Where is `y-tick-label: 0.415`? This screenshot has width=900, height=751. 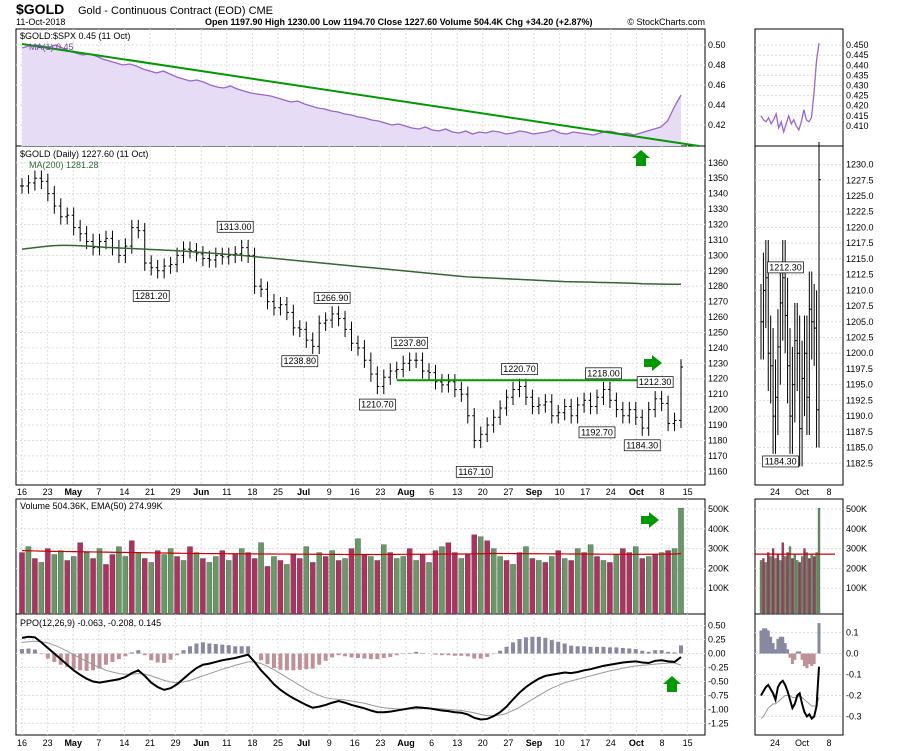
y-tick-label: 0.415 is located at coordinates (857, 116).